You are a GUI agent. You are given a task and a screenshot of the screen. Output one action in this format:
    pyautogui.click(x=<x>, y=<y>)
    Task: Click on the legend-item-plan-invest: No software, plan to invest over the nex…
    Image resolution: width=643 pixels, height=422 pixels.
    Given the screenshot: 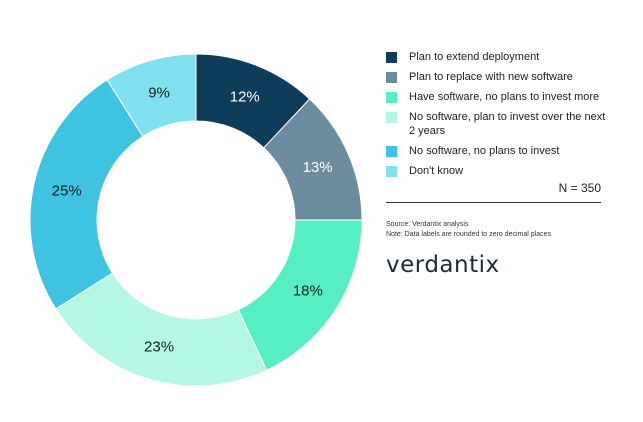 What is the action you would take?
    pyautogui.click(x=496, y=124)
    